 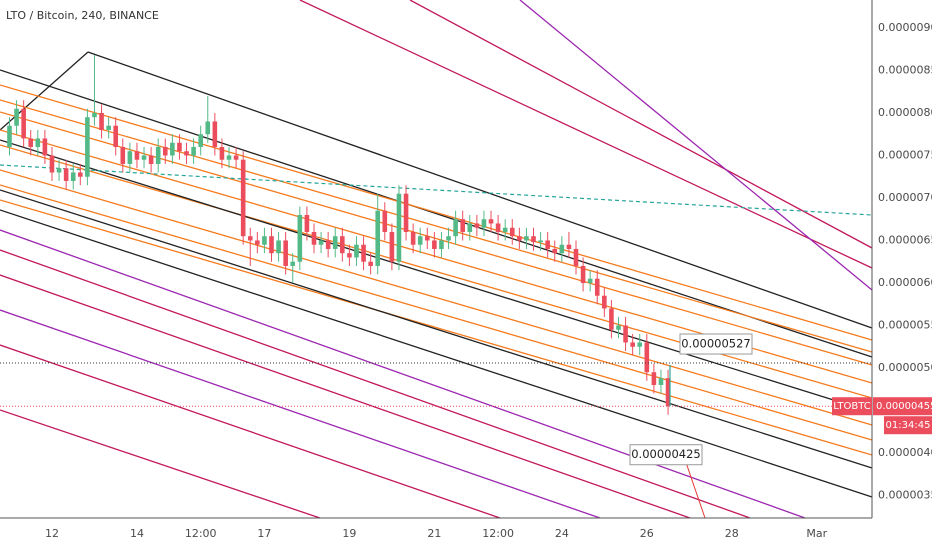 I want to click on y-tick-label: 0.00000700, so click(x=905, y=197).